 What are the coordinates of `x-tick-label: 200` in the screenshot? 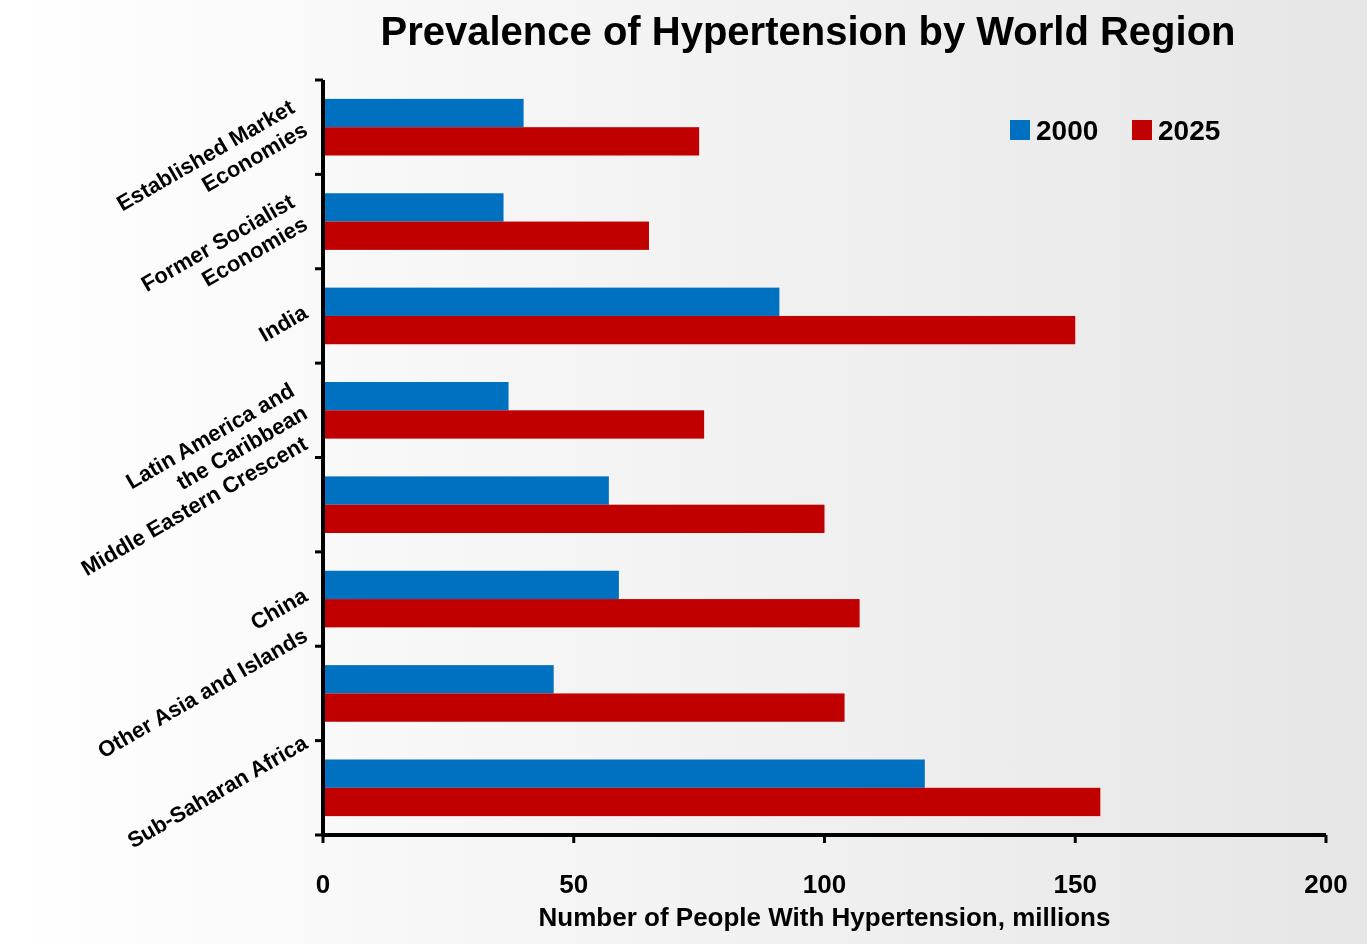 It's located at (1326, 884).